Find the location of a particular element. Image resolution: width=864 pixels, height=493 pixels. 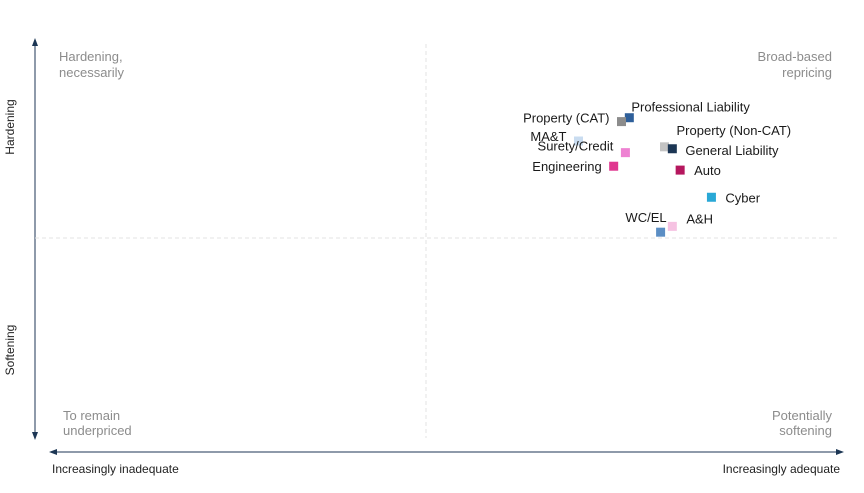

x-axis-arrow-left is located at coordinates (53, 452).